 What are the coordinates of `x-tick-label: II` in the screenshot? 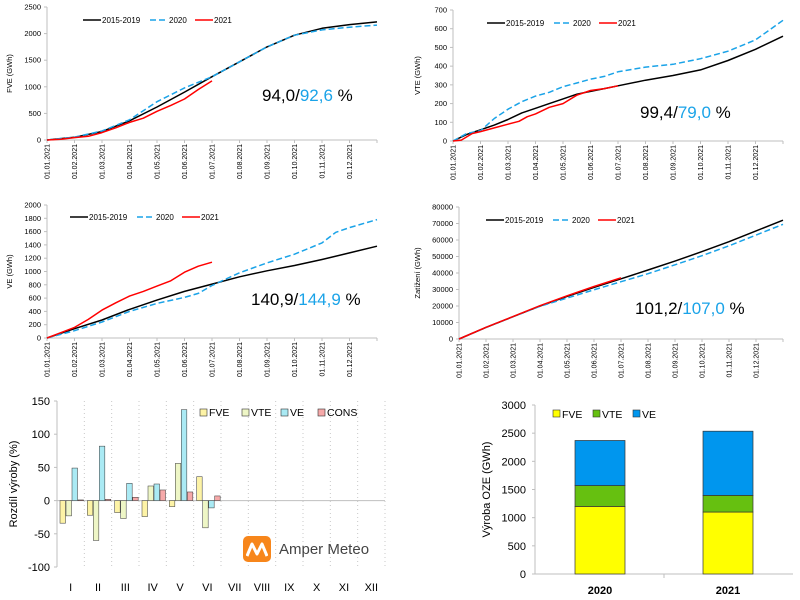 It's located at (98, 588).